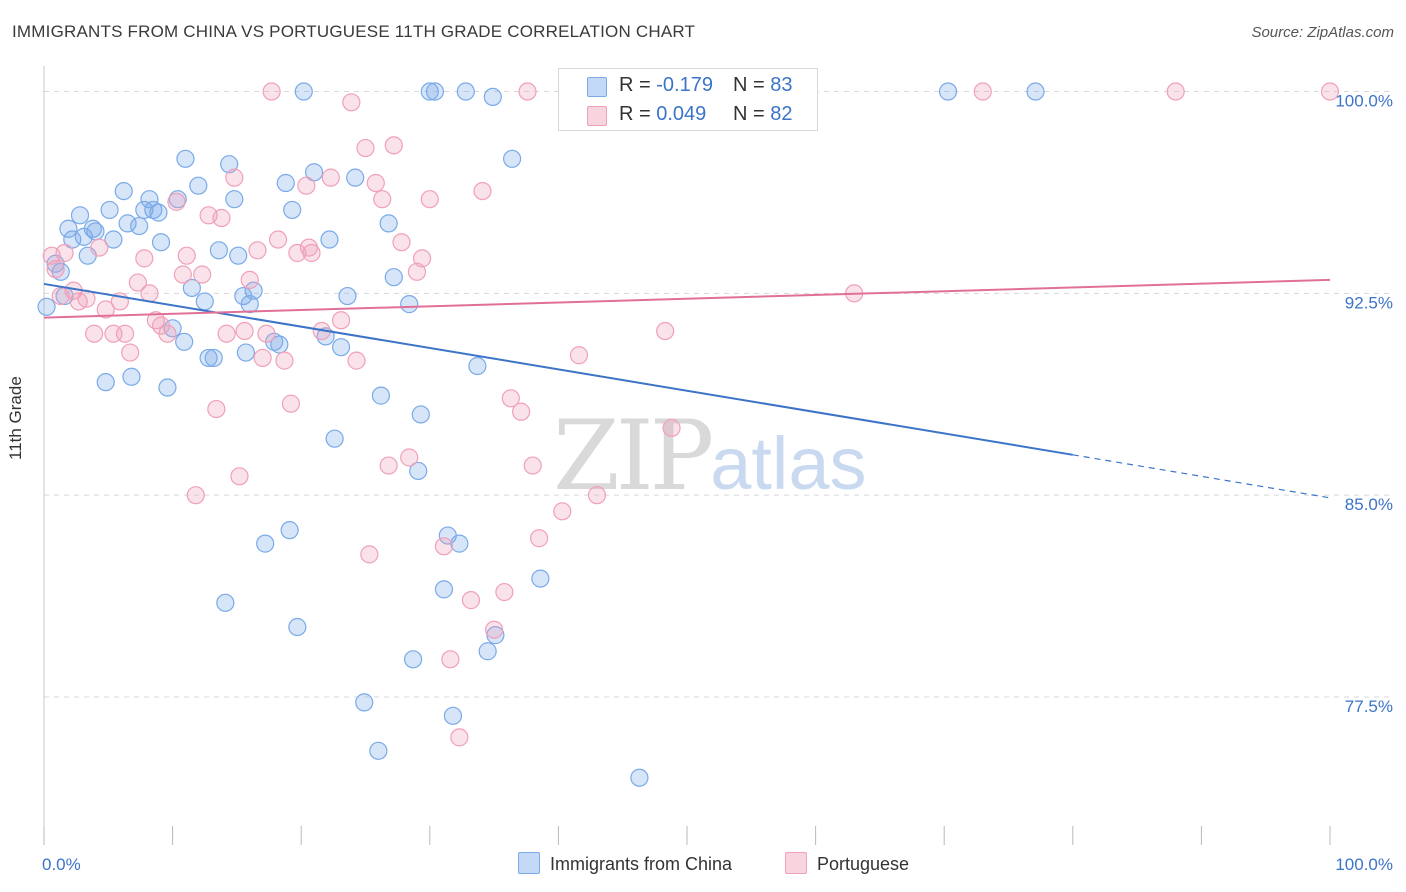 The width and height of the screenshot is (1406, 892). I want to click on legend-item-portuguese: Portuguese, so click(847, 864).